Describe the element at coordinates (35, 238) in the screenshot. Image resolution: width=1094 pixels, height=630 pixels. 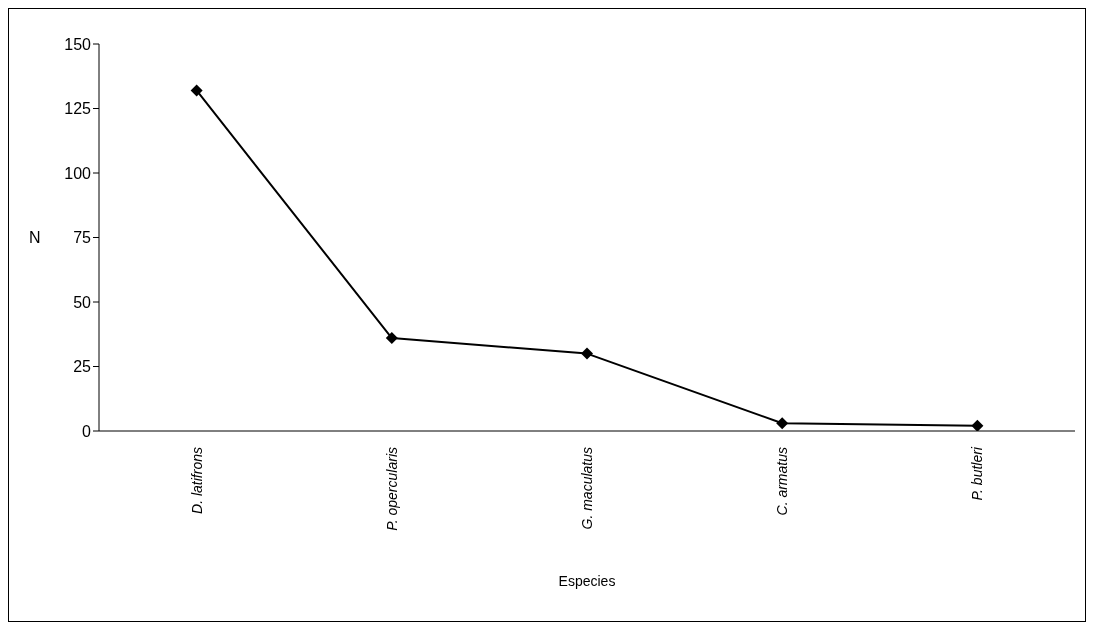
I see `y-axis-title: N` at that location.